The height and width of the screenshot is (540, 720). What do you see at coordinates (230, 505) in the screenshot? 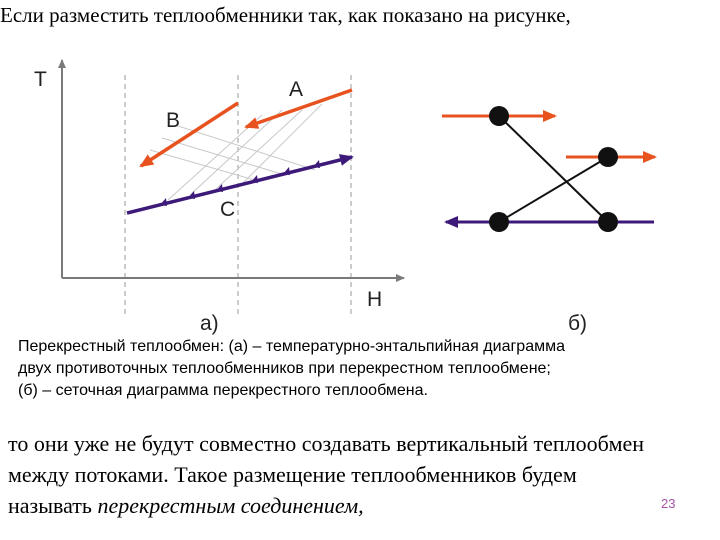
I see `emphasized-term: перекрестным соединением,` at bounding box center [230, 505].